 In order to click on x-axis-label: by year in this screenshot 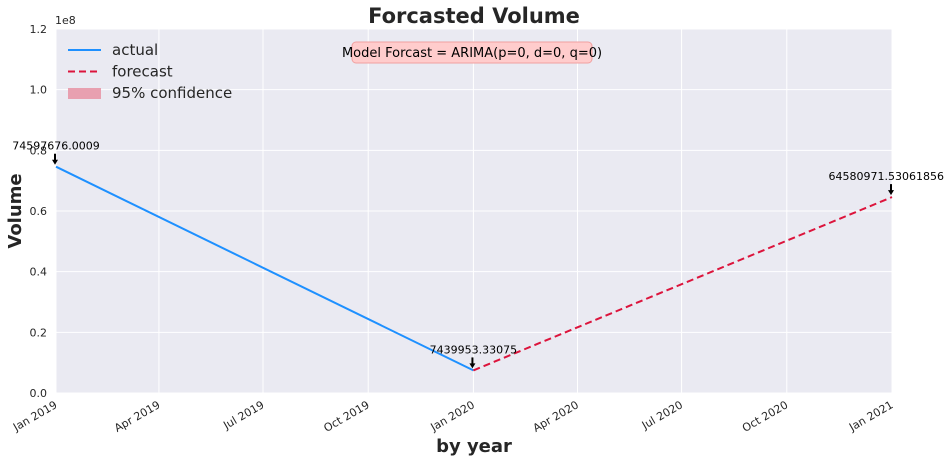, I will do `click(474, 446)`.